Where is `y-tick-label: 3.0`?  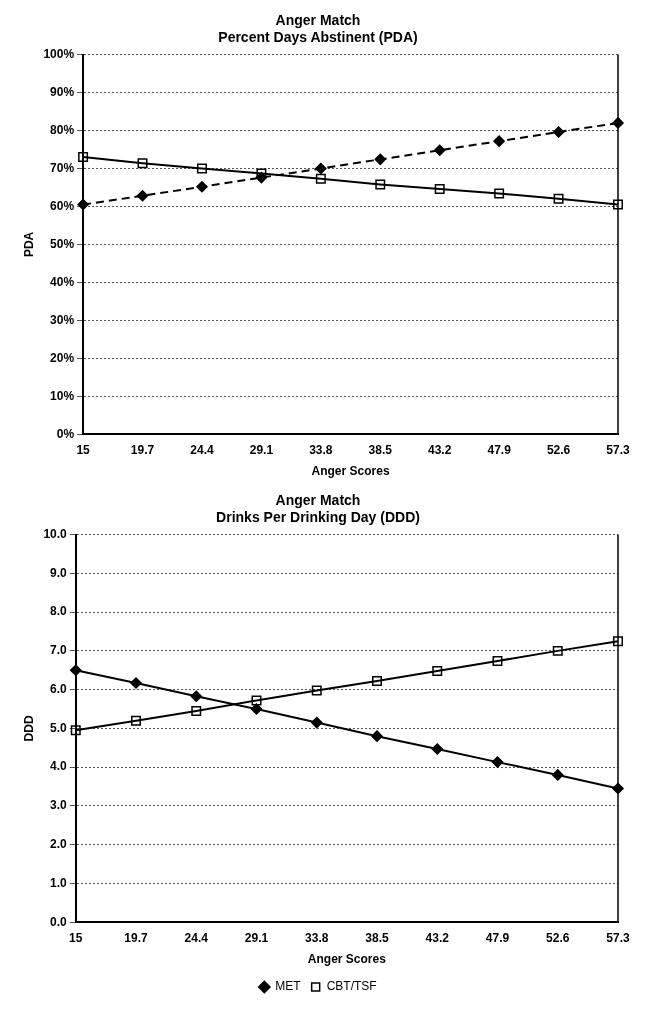 y-tick-label: 3.0 is located at coordinates (59, 805).